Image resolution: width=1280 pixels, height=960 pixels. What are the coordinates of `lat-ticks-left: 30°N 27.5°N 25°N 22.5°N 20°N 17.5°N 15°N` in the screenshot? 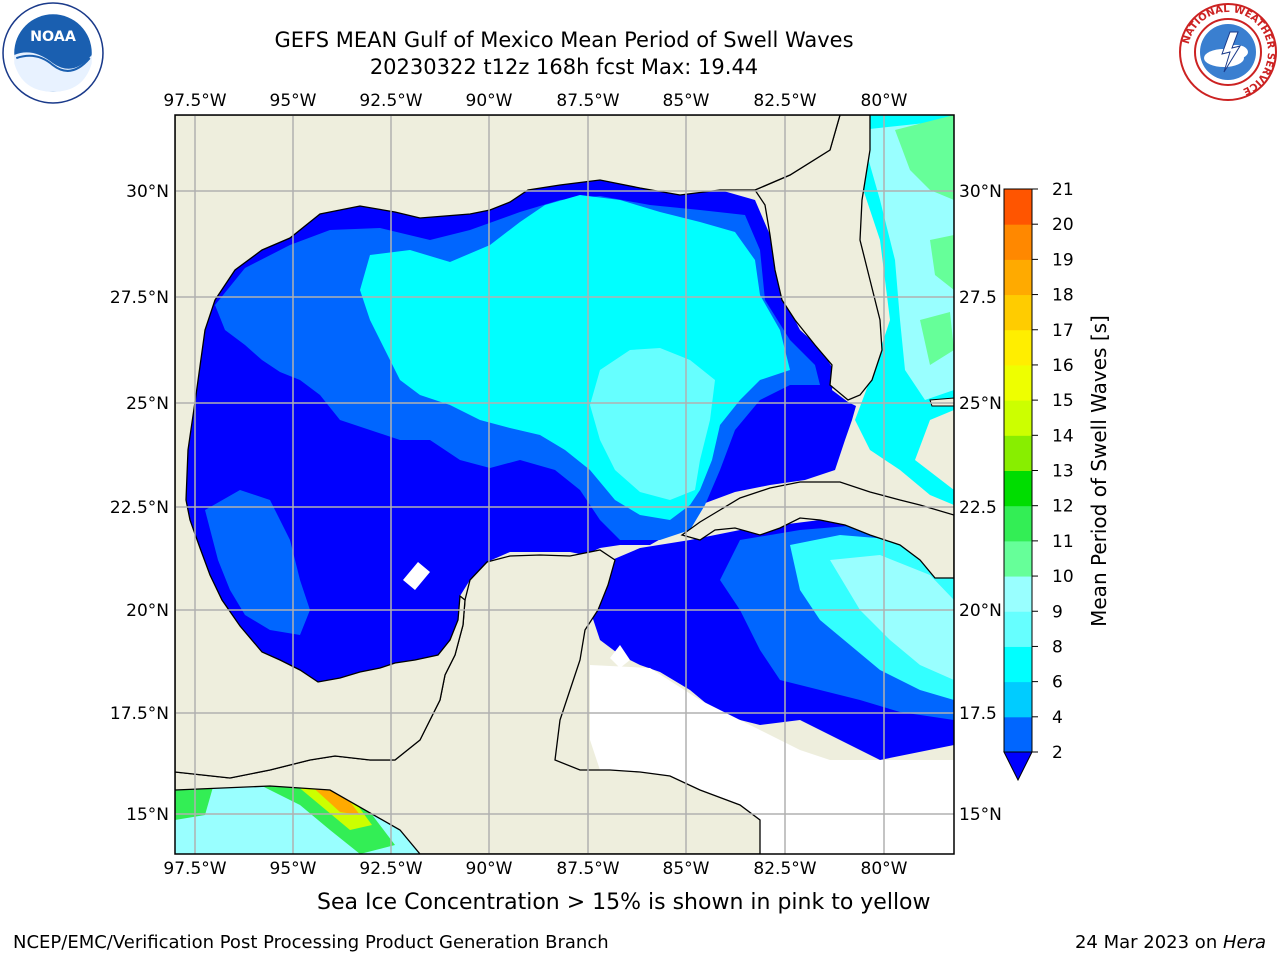 It's located at (139, 503).